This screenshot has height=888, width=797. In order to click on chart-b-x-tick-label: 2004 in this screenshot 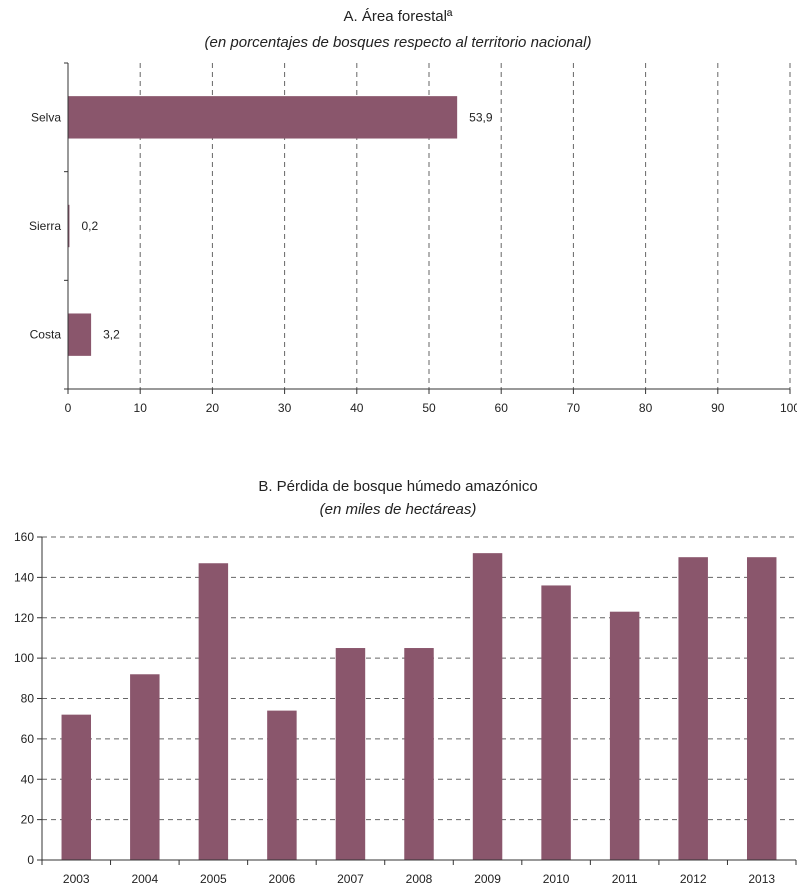, I will do `click(144, 879)`.